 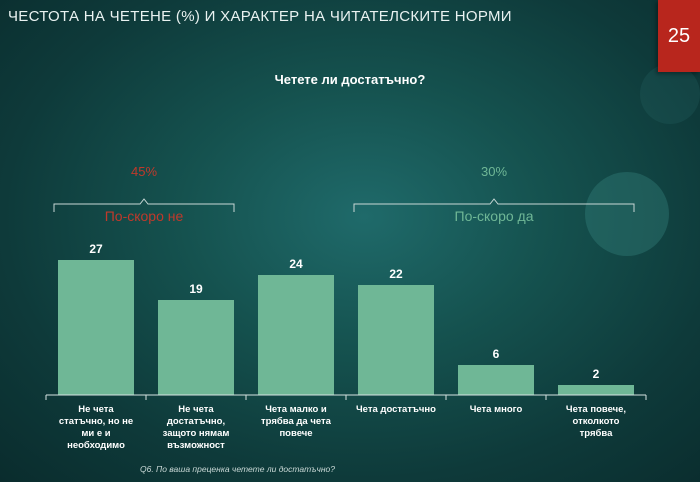 I want to click on data-label: 19, so click(x=196, y=289).